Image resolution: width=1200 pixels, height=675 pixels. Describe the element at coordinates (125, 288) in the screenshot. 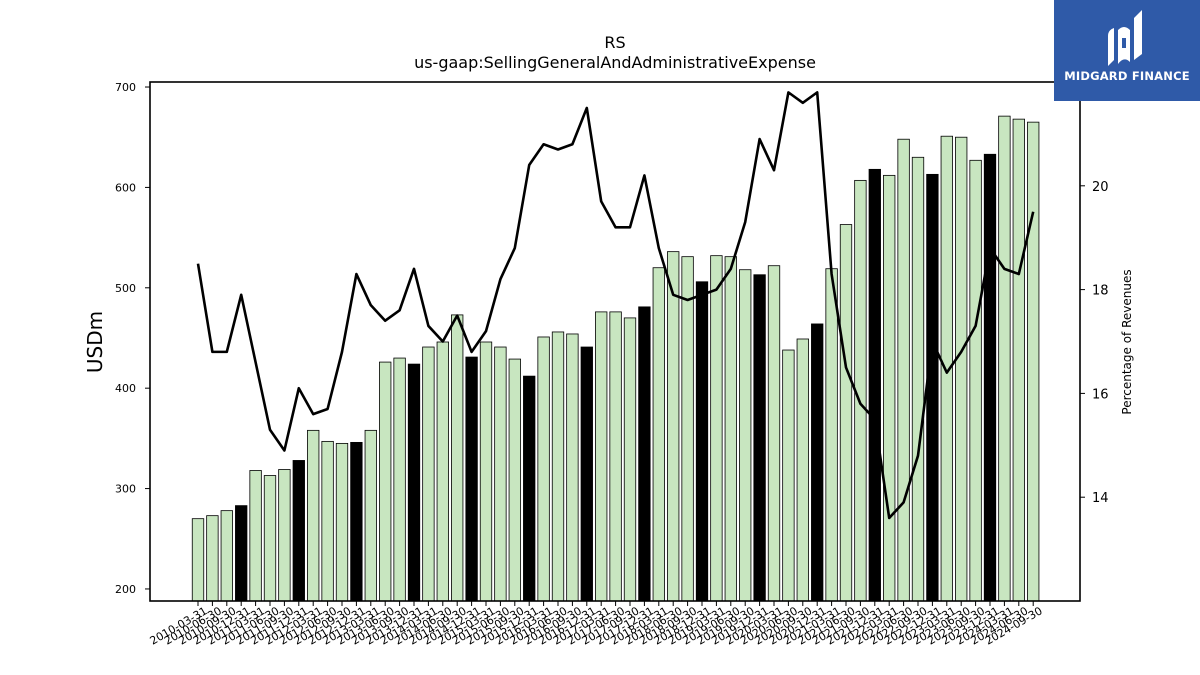

I see `y-tick-label-500: 500` at that location.